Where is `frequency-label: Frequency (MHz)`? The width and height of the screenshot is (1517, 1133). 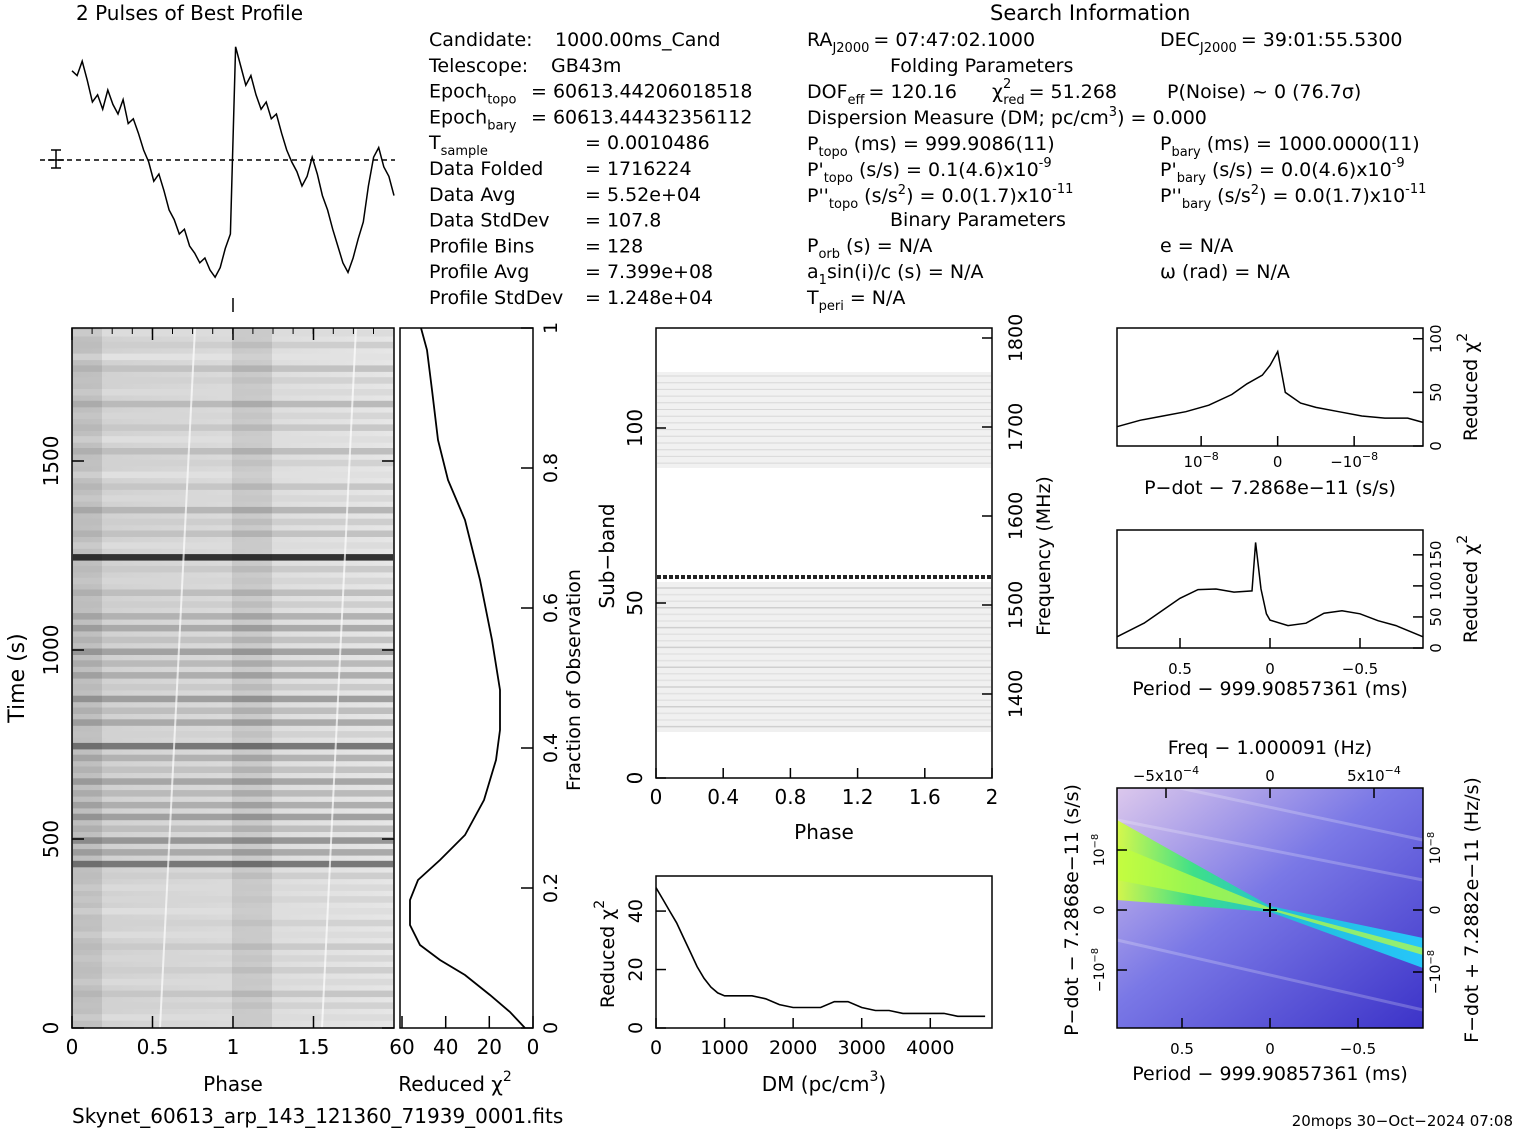
frequency-label: Frequency (MHz) is located at coordinates (1044, 556).